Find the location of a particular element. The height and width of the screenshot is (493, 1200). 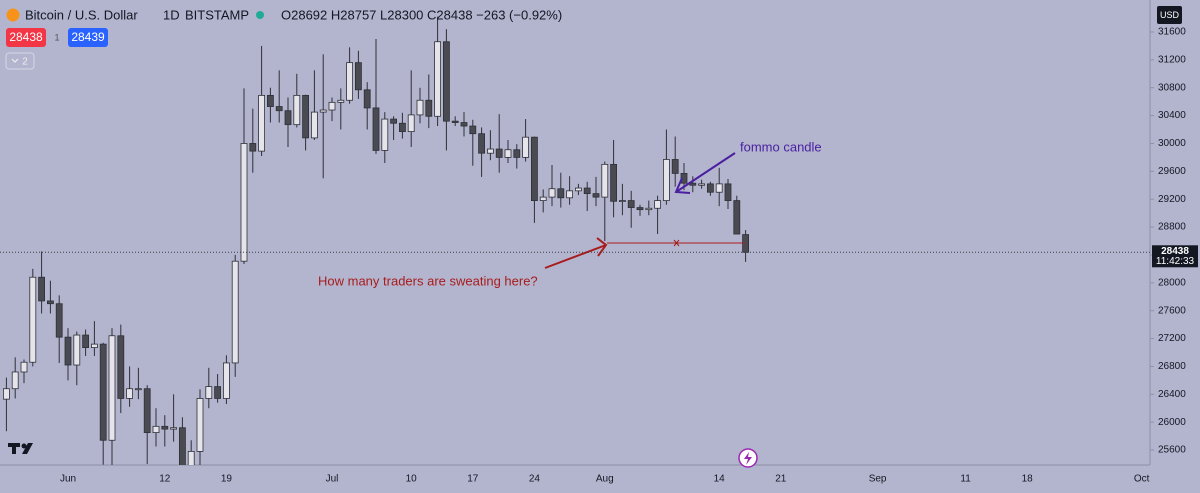

indicators-toggle is located at coordinates (20, 61).